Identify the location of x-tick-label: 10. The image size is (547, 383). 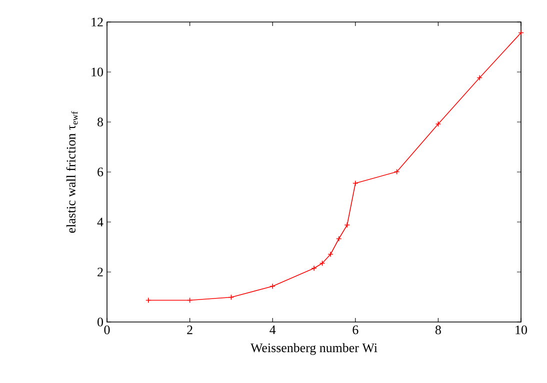
(521, 330).